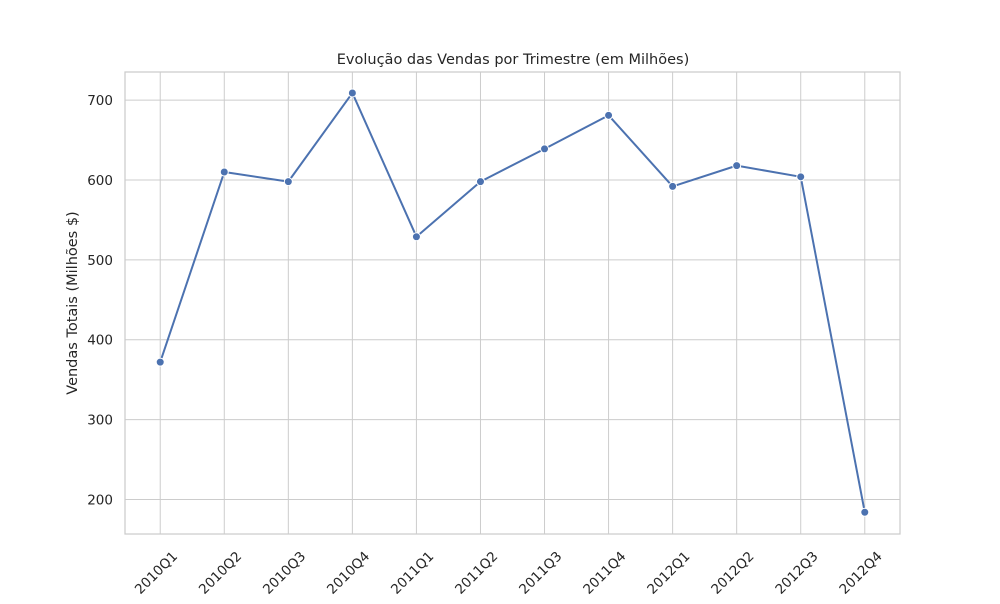 The height and width of the screenshot is (604, 1000). I want to click on y-tick-labels: 200 300 400 500 600 700, so click(100, 300).